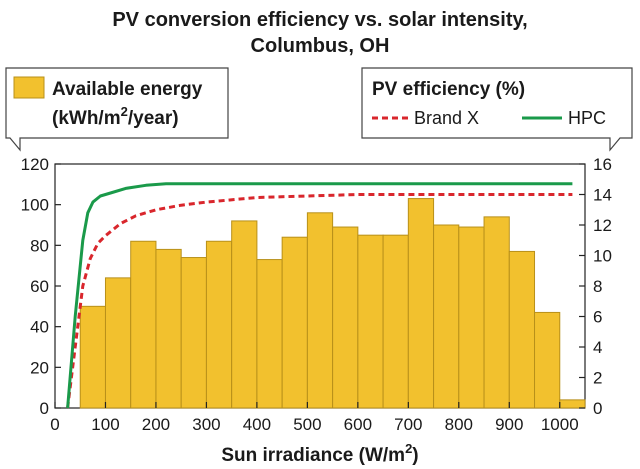 This screenshot has width=640, height=469. I want to click on legend-bar-unit-post: /year), so click(153, 118).